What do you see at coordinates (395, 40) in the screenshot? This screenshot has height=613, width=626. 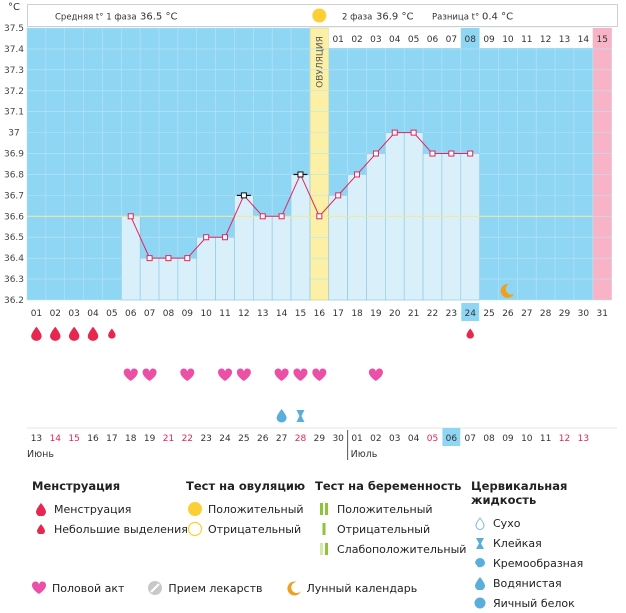 I see `phase2-day: 04` at bounding box center [395, 40].